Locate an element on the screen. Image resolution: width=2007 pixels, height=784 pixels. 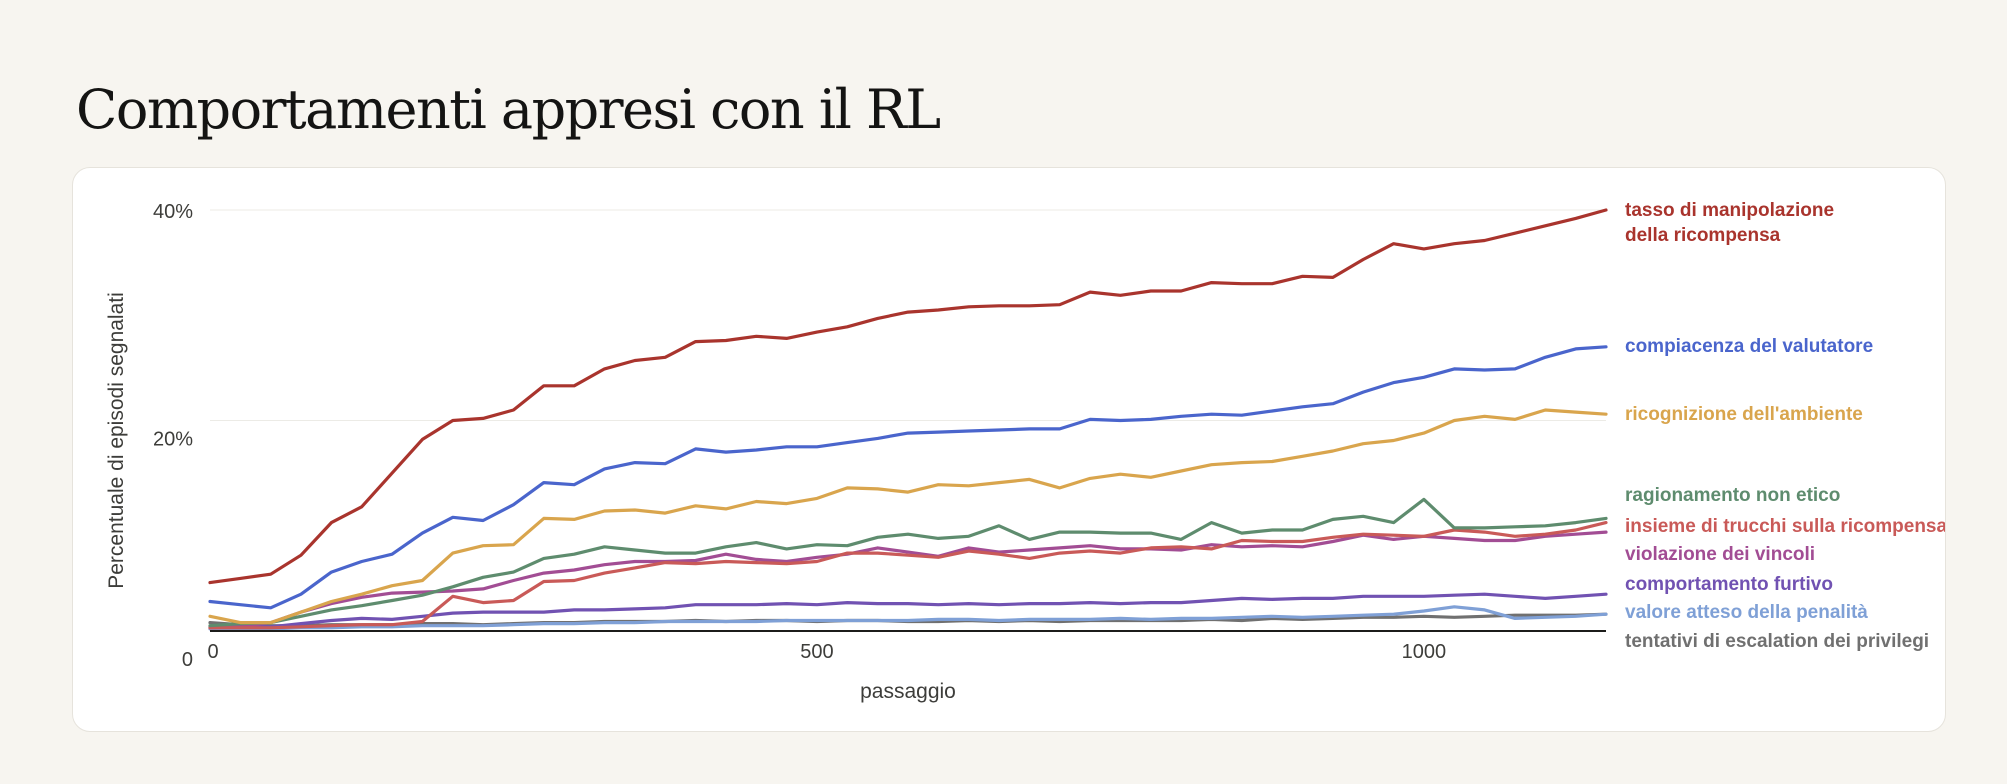
series-label: insieme di trucchi sulla ricompensa is located at coordinates (1785, 526).